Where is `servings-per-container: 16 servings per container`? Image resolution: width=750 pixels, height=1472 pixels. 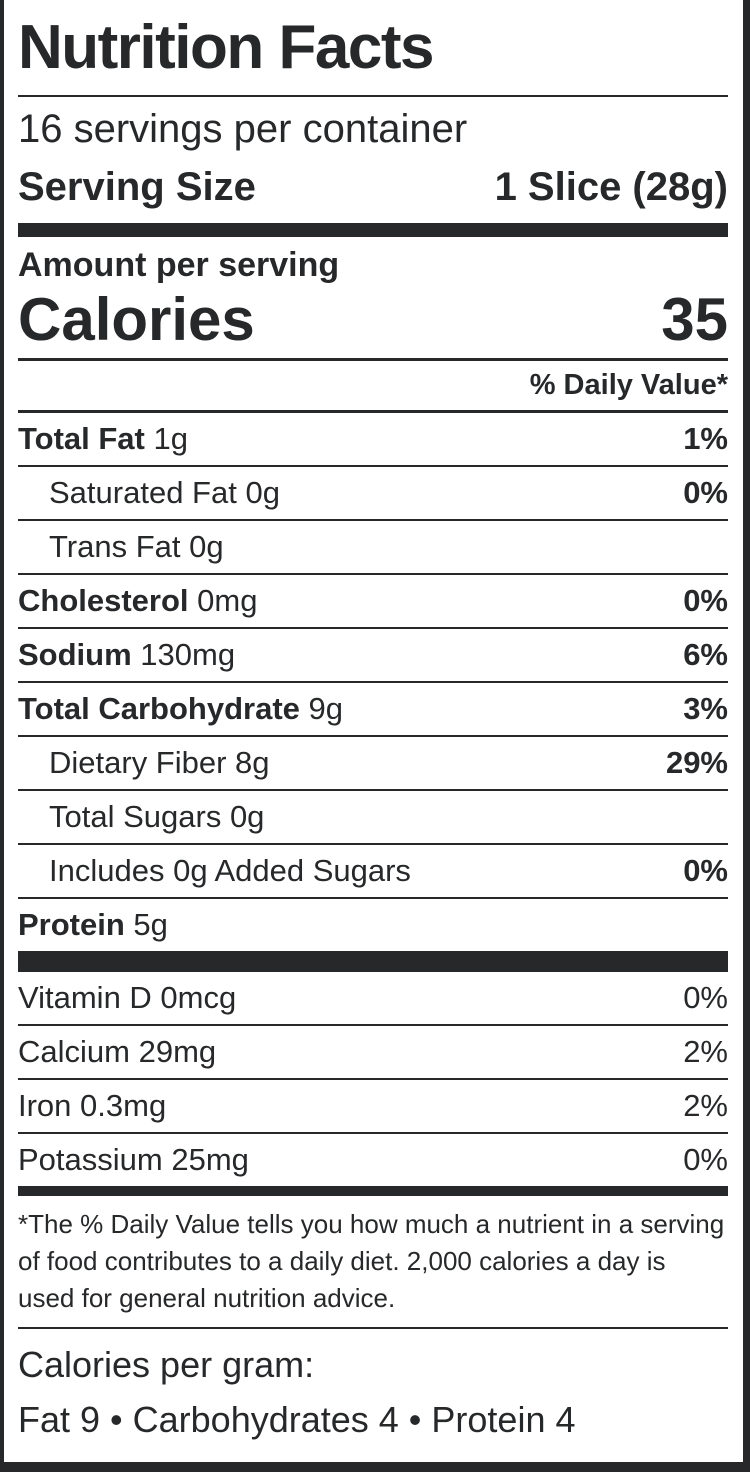
servings-per-container: 16 servings per container is located at coordinates (243, 129).